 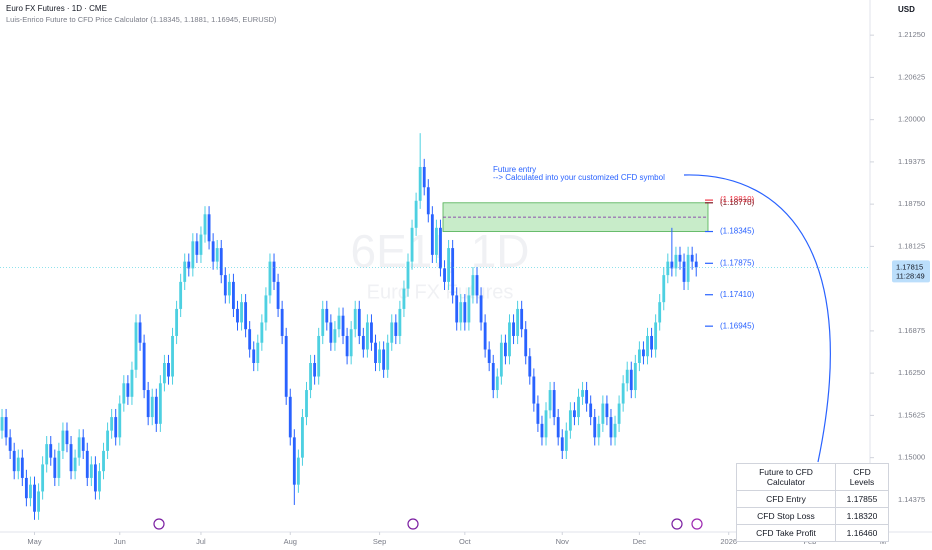 I want to click on last-price-box, so click(x=911, y=271).